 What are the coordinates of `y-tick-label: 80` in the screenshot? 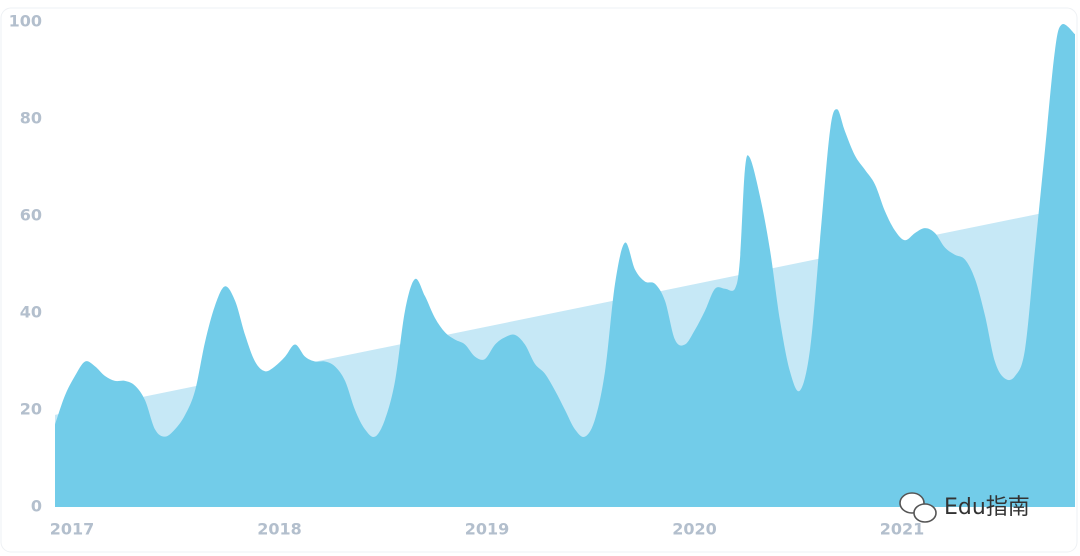 It's located at (31, 118).